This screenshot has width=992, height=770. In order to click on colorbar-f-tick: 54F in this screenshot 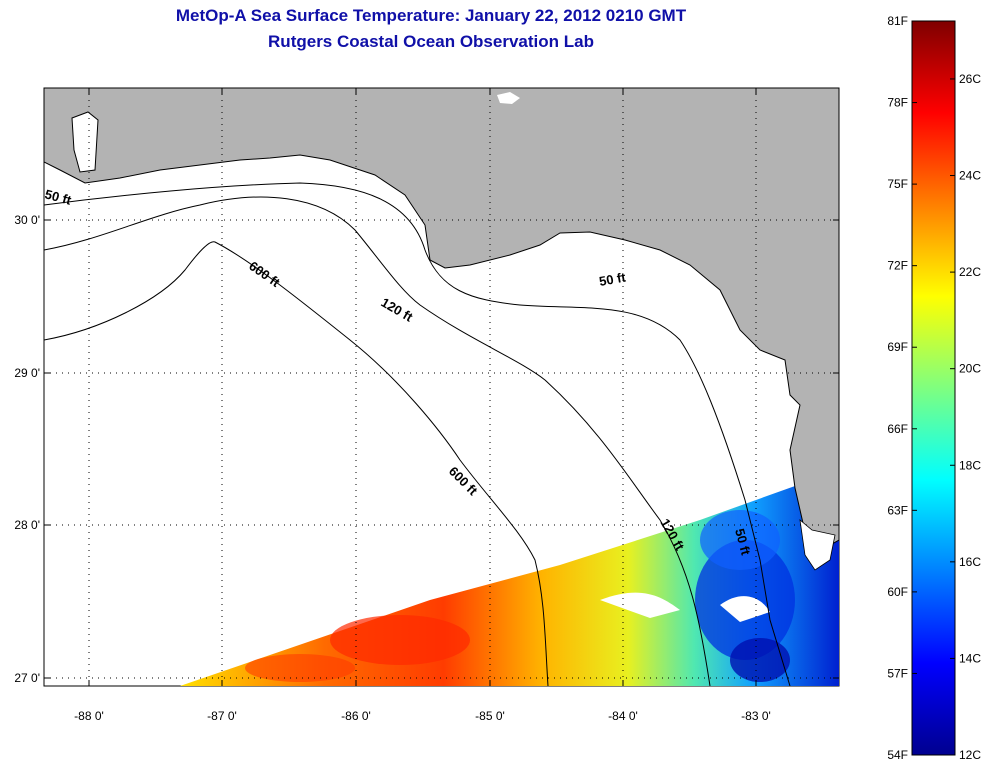, I will do `click(897, 755)`.